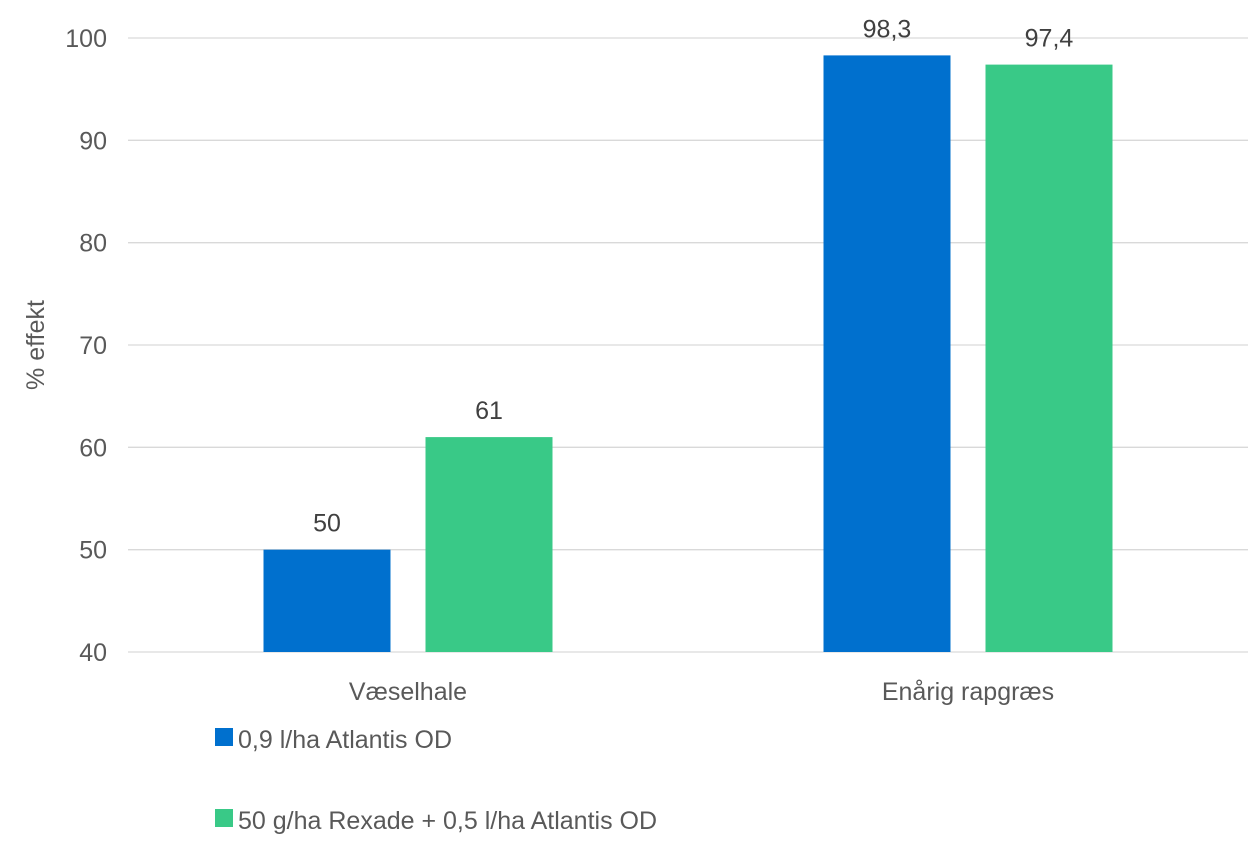 The width and height of the screenshot is (1250, 842). Describe the element at coordinates (93, 141) in the screenshot. I see `y-tick-label: 90` at that location.